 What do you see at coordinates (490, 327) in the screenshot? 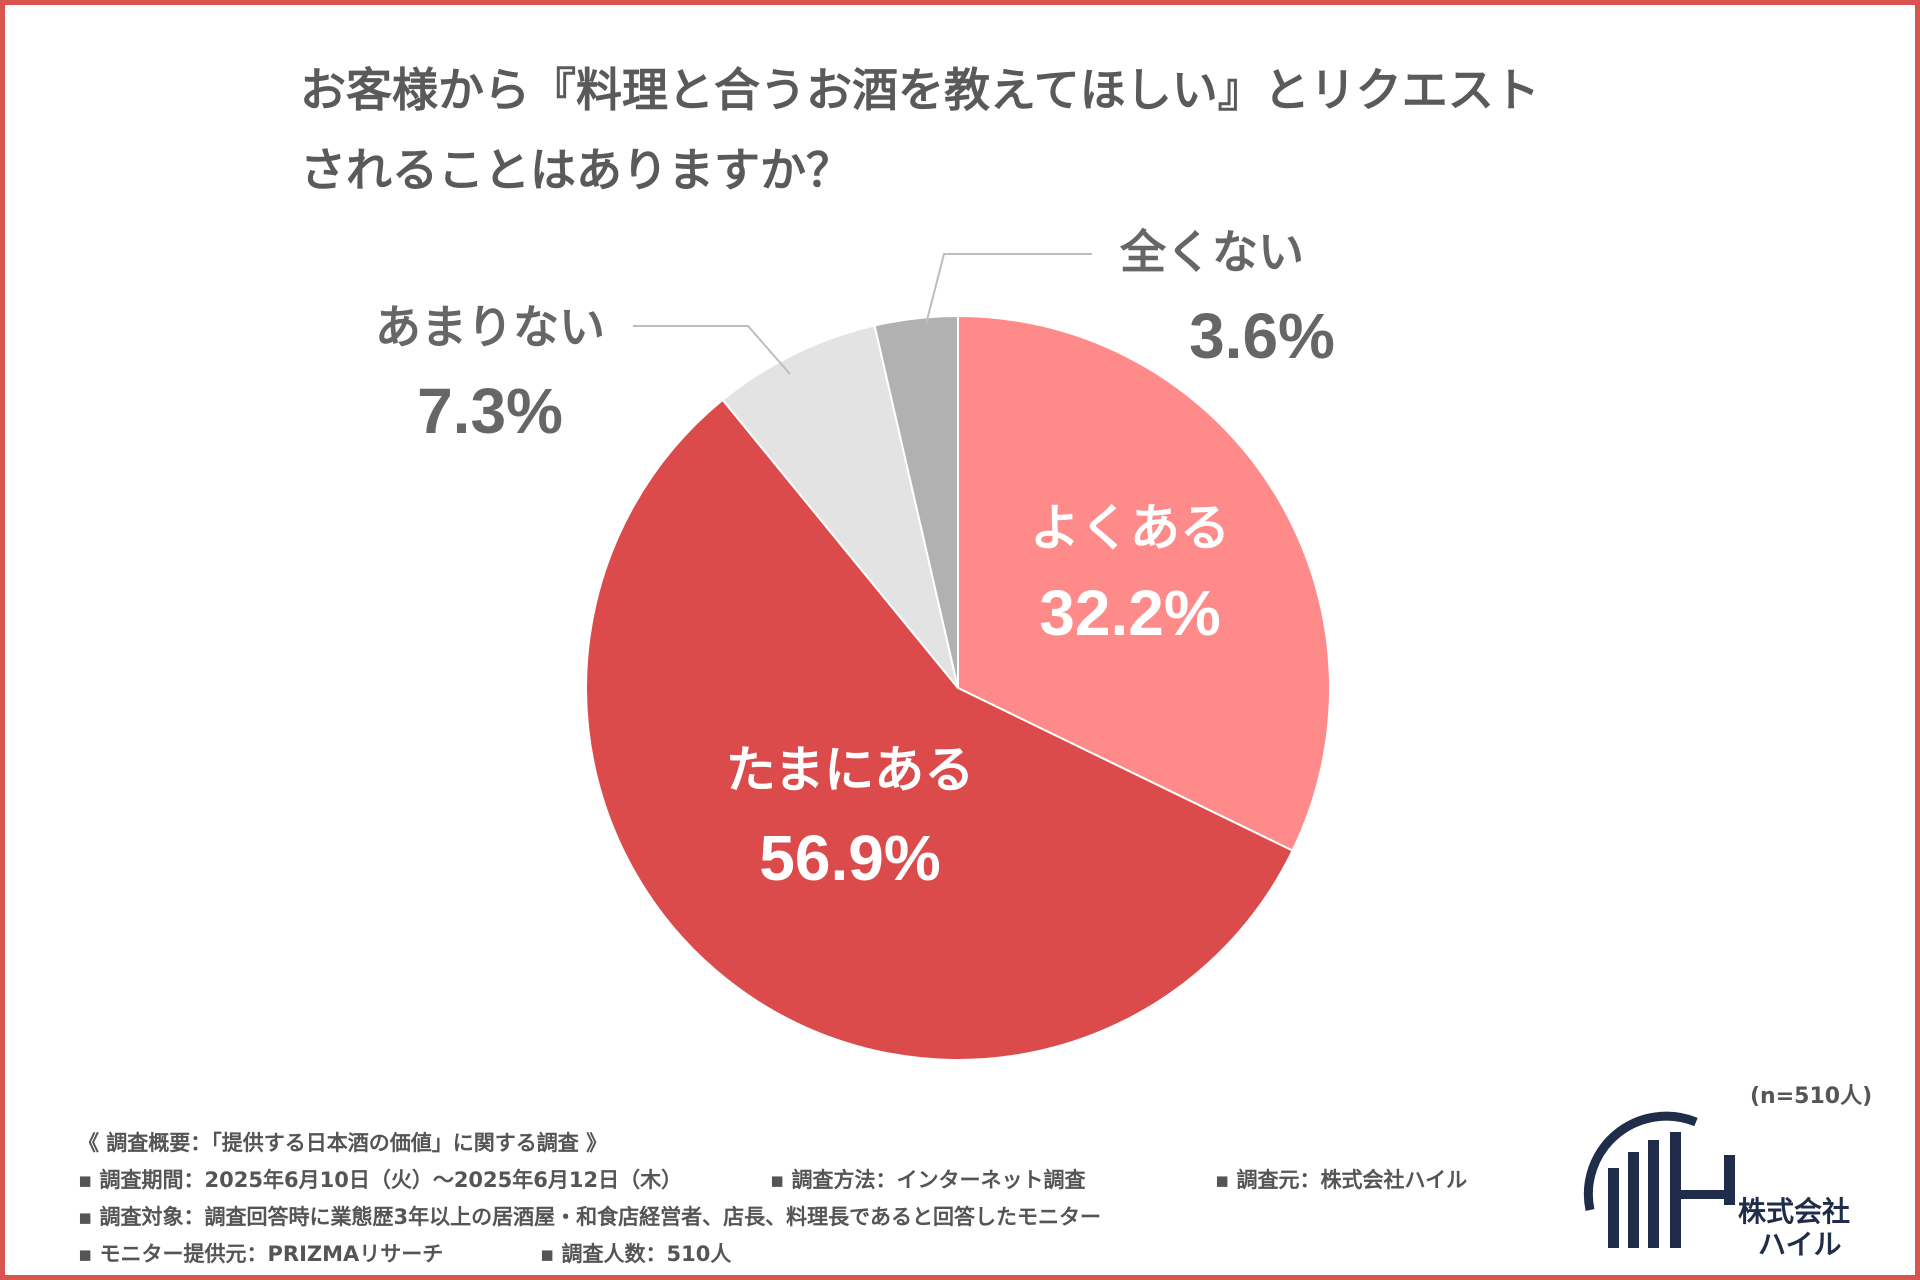
I see `slice-label-3: あまりない` at bounding box center [490, 327].